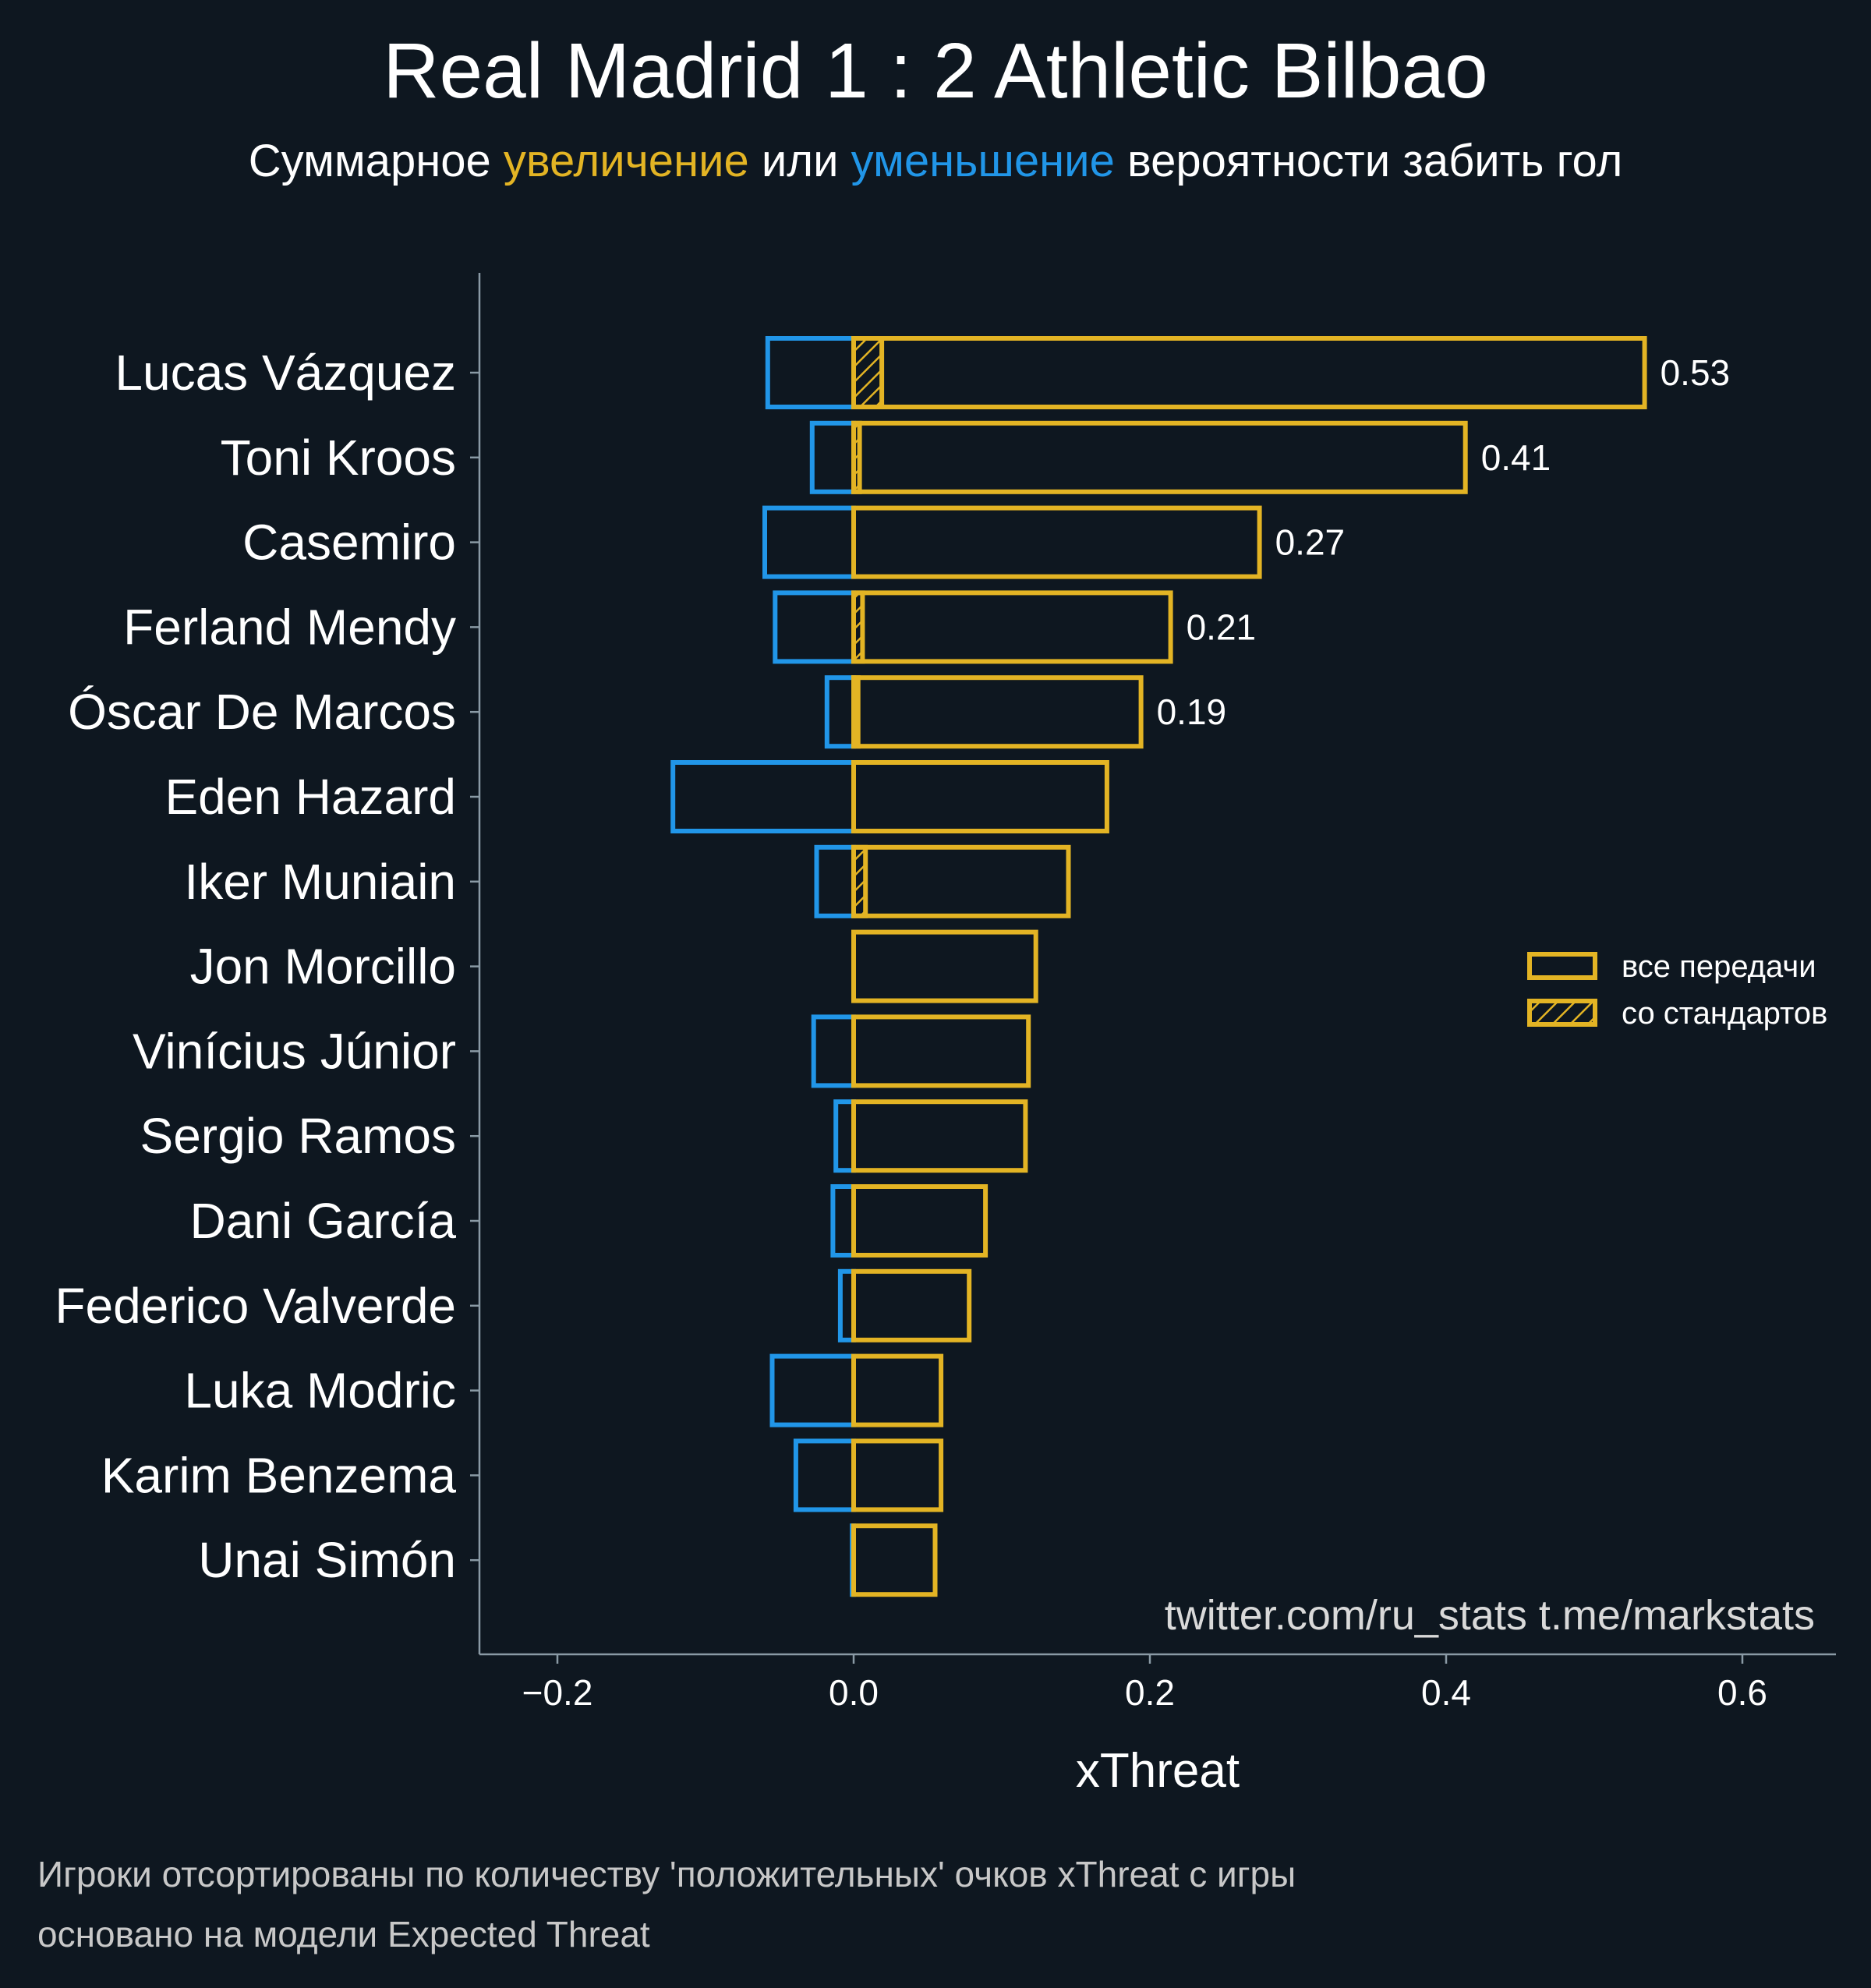 Image resolution: width=1871 pixels, height=1988 pixels. What do you see at coordinates (935, 71) in the screenshot?
I see `chart-title: Real Madrid 1 : 2 Athletic Bilbao` at bounding box center [935, 71].